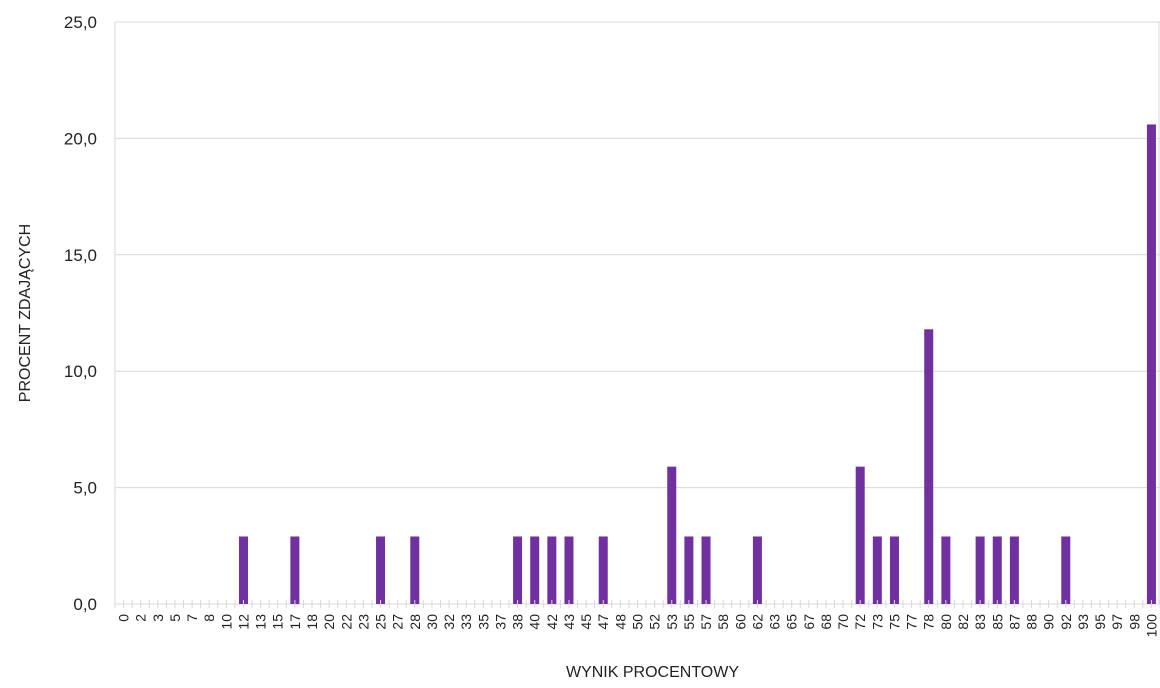 This screenshot has width=1160, height=688. What do you see at coordinates (603, 622) in the screenshot?
I see `x-tick-label: 47` at bounding box center [603, 622].